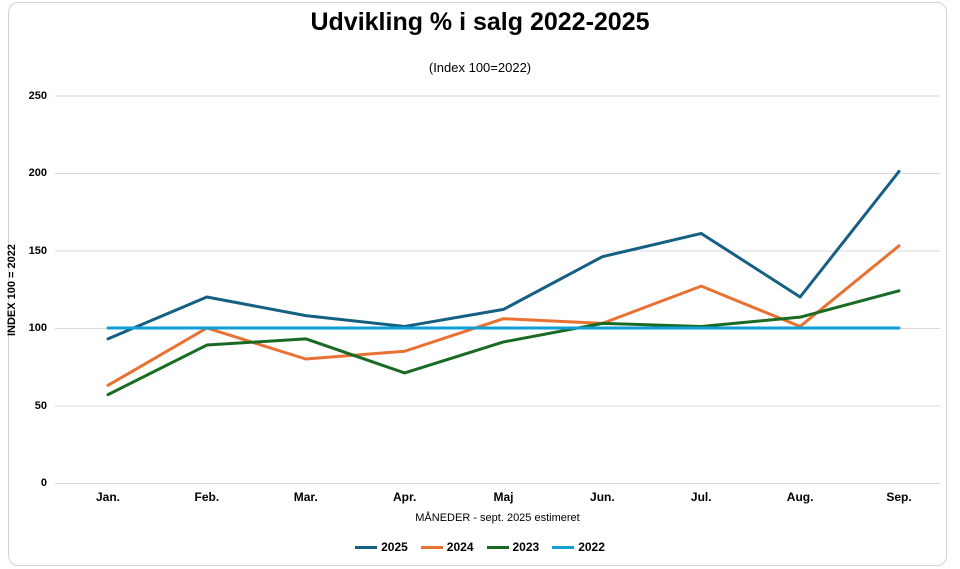 The width and height of the screenshot is (960, 569). What do you see at coordinates (503, 497) in the screenshot?
I see `x-tick-label: Maj` at bounding box center [503, 497].